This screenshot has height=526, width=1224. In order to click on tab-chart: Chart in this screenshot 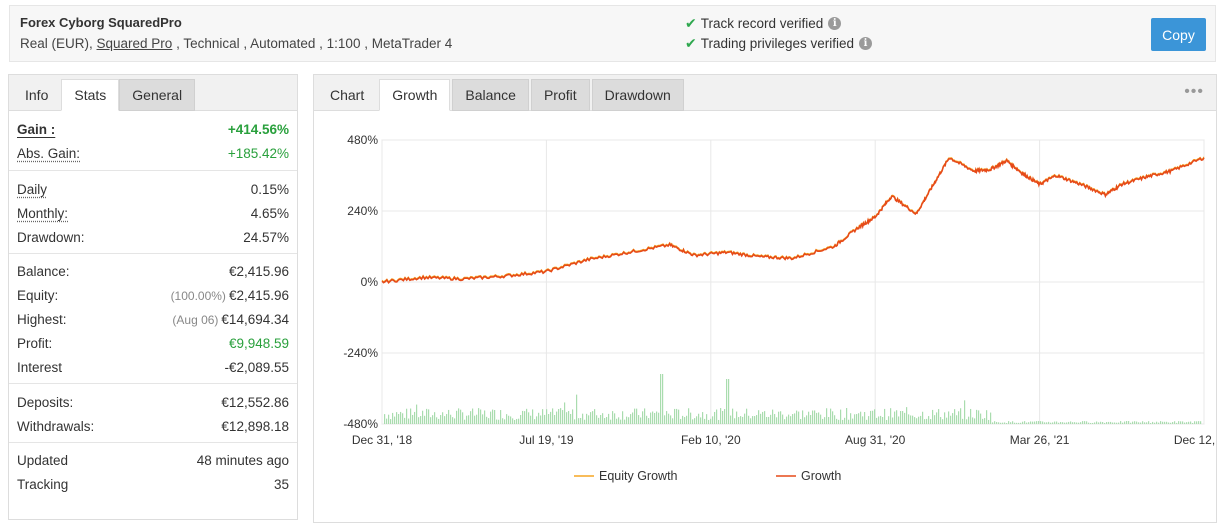, I will do `click(347, 95)`.